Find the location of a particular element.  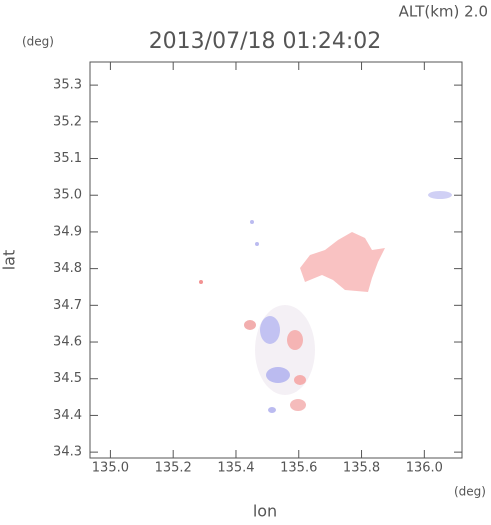

y-tick-label: 35.0 is located at coordinates (67, 195).